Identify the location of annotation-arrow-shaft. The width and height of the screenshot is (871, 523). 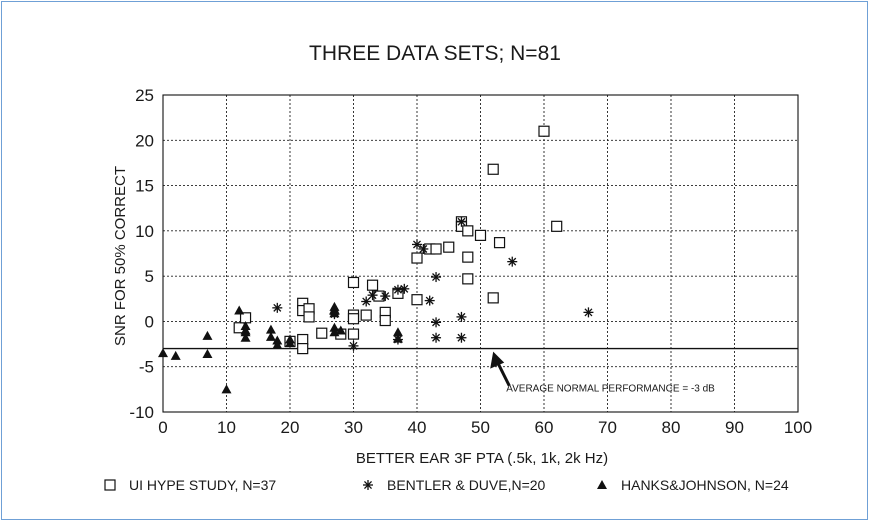
(503, 373).